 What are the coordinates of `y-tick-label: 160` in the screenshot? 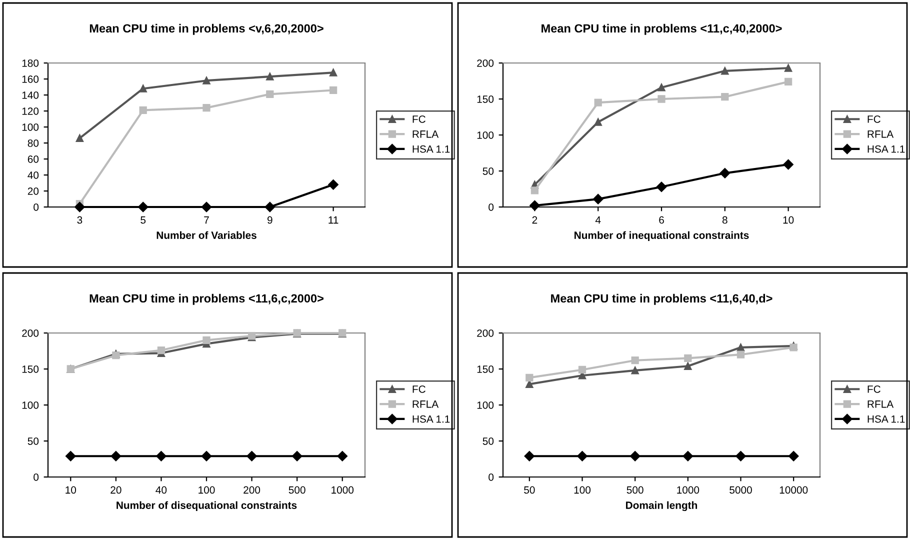 It's located at (30, 79).